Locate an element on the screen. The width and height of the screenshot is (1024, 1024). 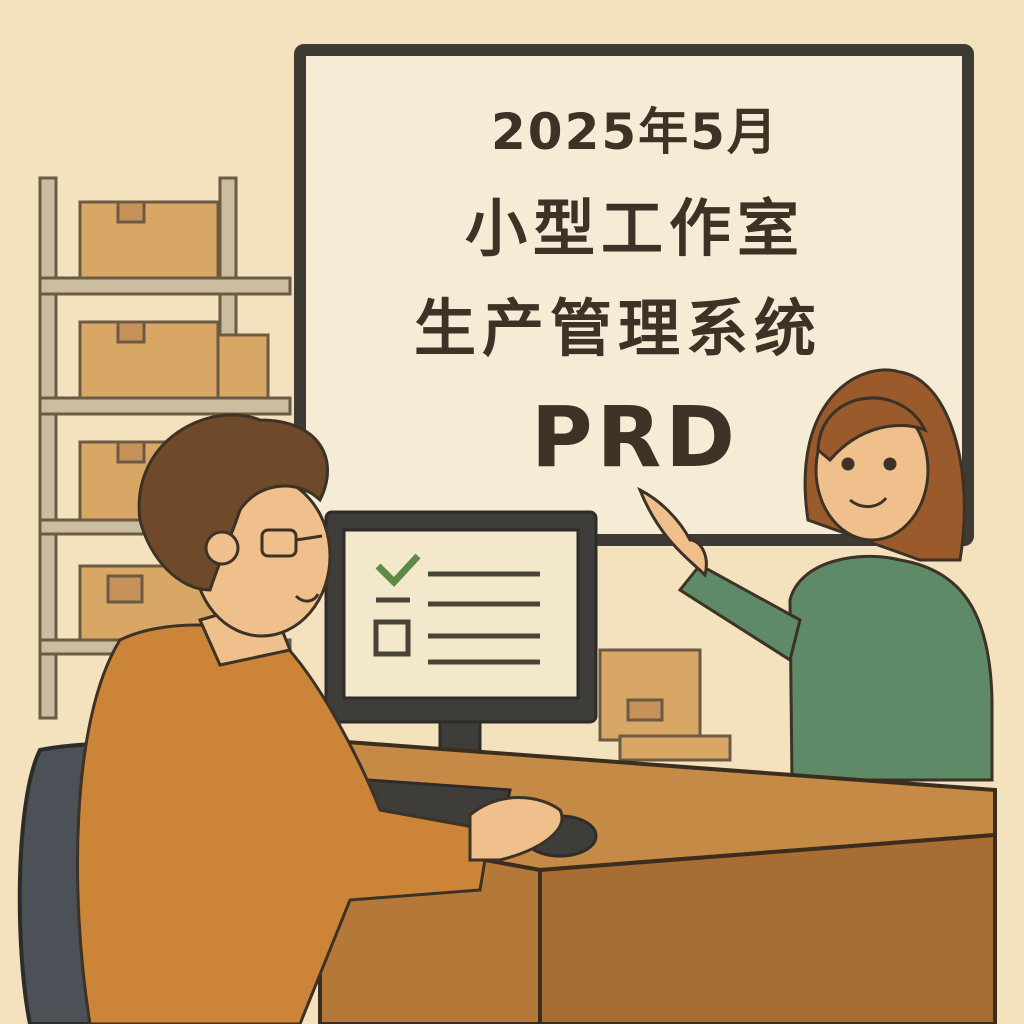
checklist is located at coordinates (456, 609).